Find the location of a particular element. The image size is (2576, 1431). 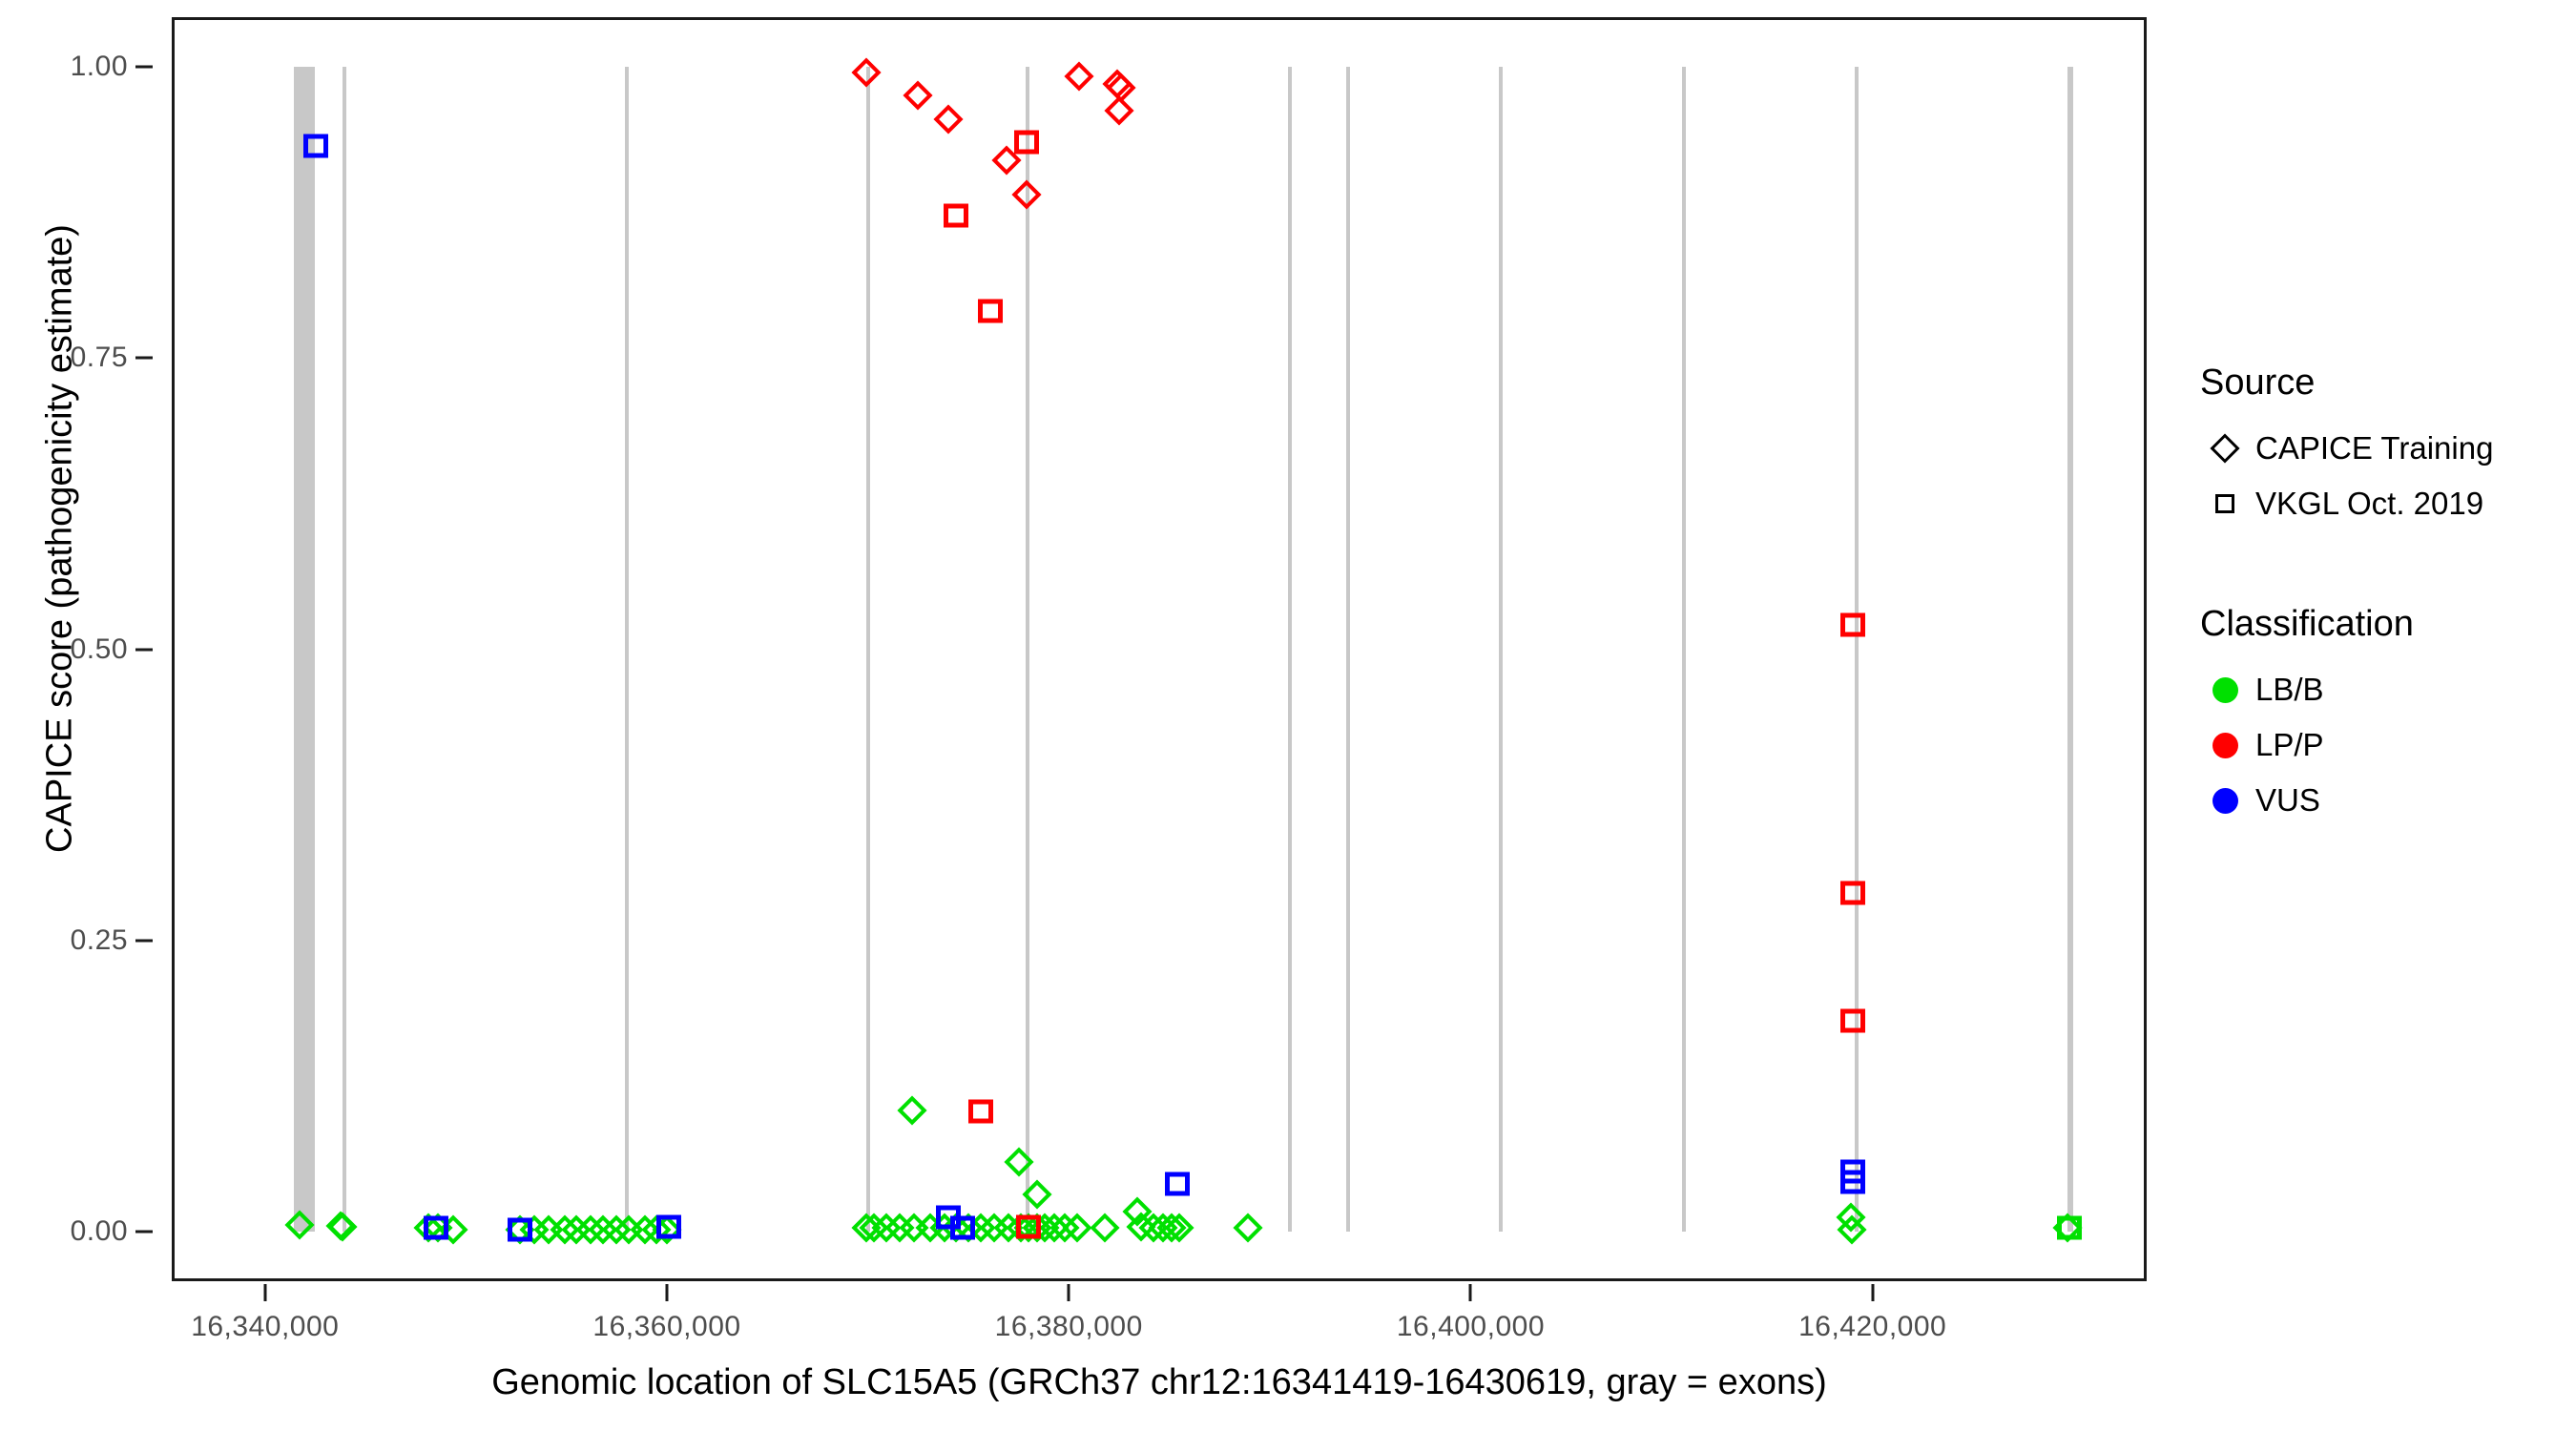

diamond-outline-icon is located at coordinates (2224, 448).